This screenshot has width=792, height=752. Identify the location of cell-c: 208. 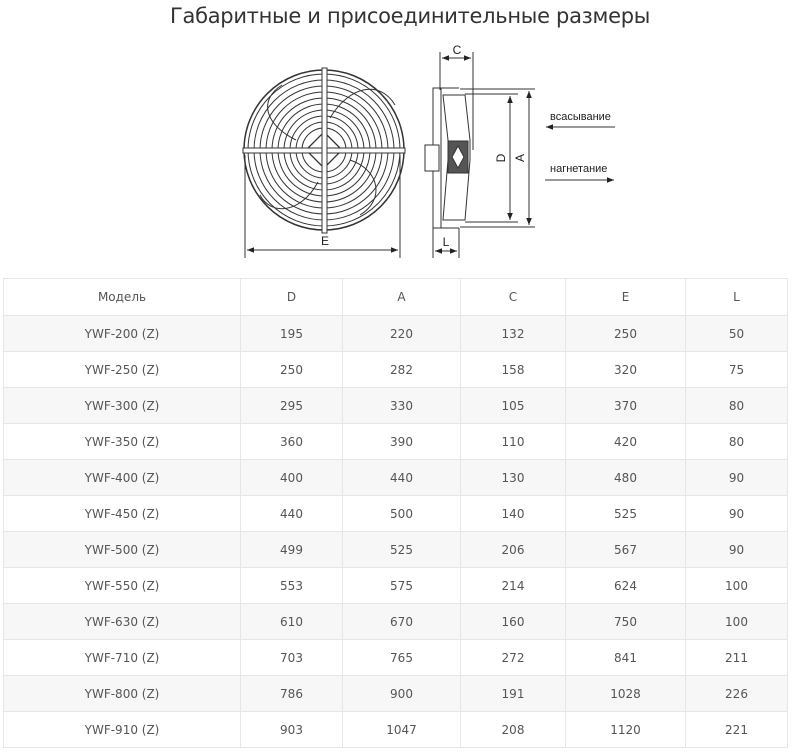
(513, 729).